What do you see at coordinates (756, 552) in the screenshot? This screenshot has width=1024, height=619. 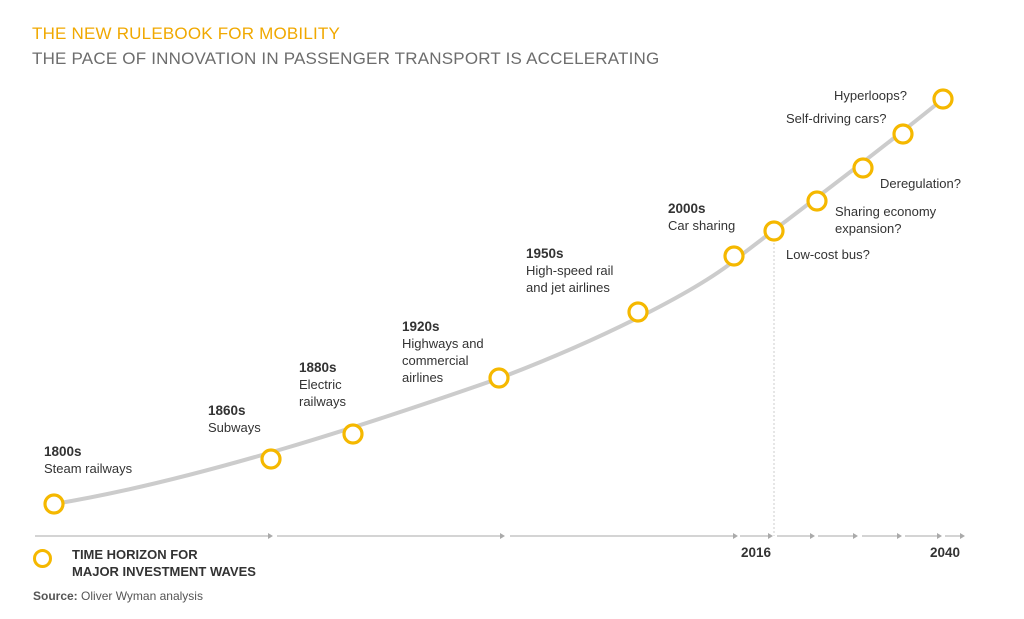 I see `axis-label-2016: 2016` at bounding box center [756, 552].